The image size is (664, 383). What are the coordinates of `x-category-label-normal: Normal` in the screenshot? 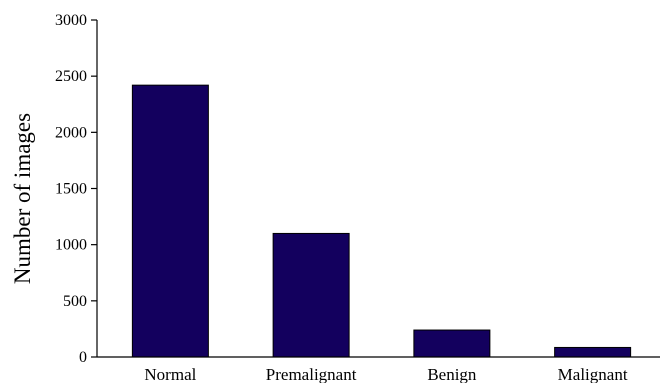 It's located at (170, 374).